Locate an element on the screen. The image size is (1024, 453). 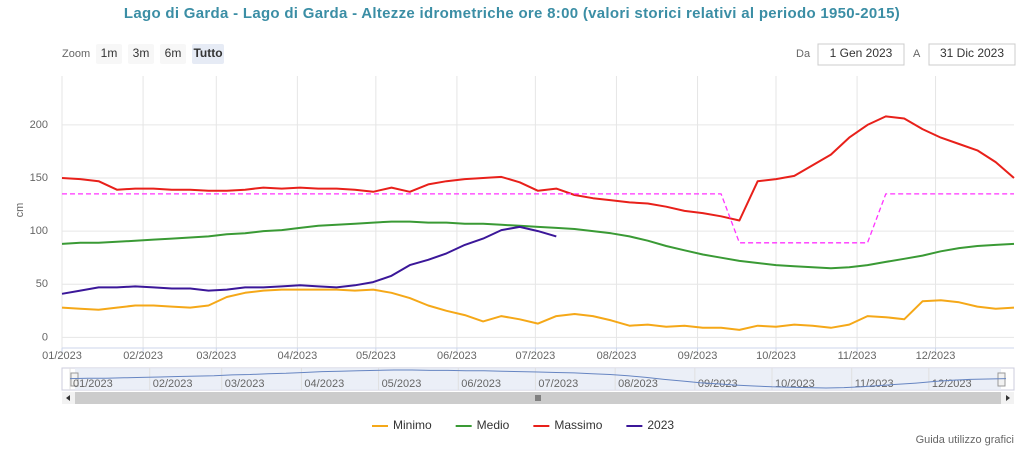
legend-label: Minimo is located at coordinates (412, 425).